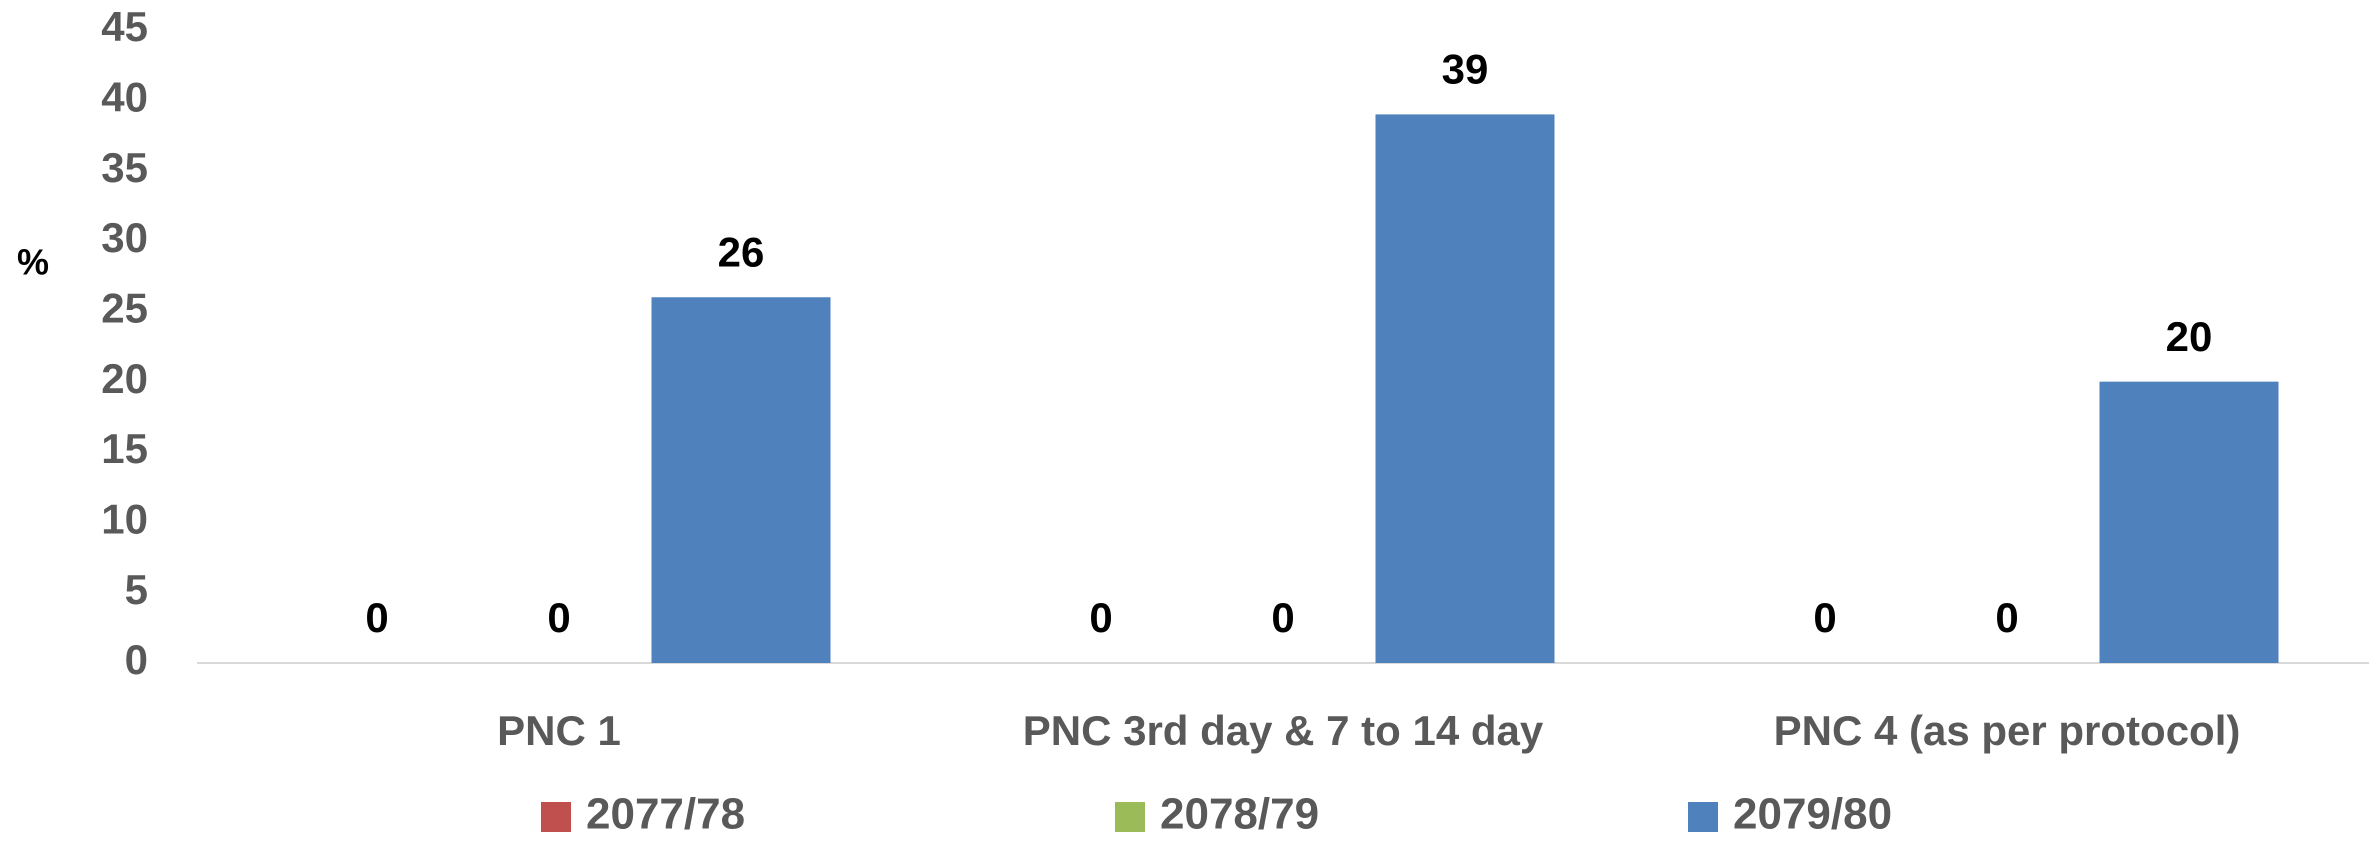 The width and height of the screenshot is (2378, 842). Describe the element at coordinates (124, 448) in the screenshot. I see `y-tick-label: 15` at that location.